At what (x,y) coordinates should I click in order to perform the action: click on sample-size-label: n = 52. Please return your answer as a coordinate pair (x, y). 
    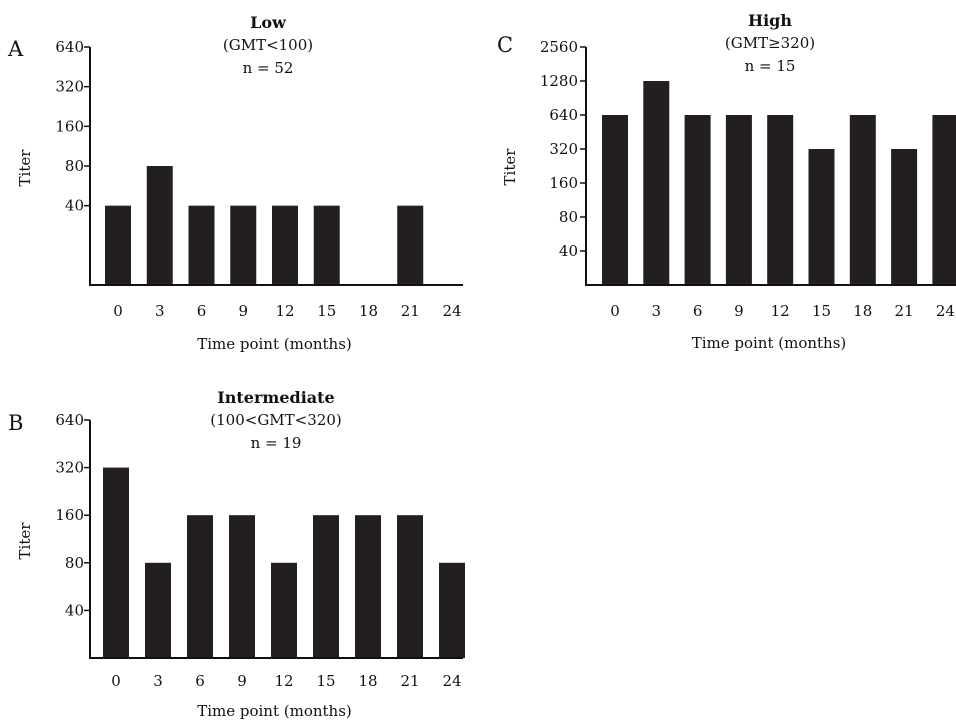
    Looking at the image, I should click on (268, 68).